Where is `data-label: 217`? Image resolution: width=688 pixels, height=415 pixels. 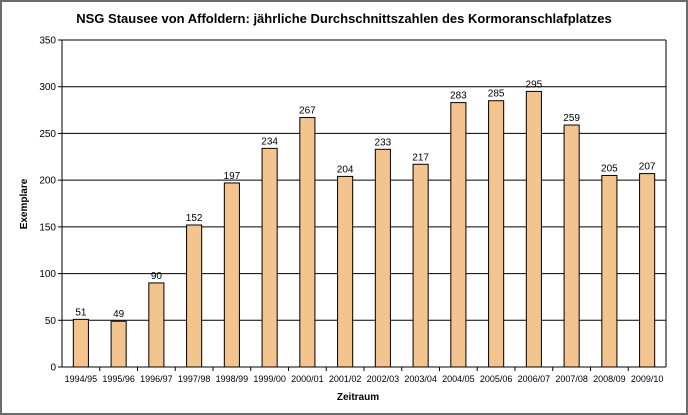
data-label: 217 is located at coordinates (420, 157).